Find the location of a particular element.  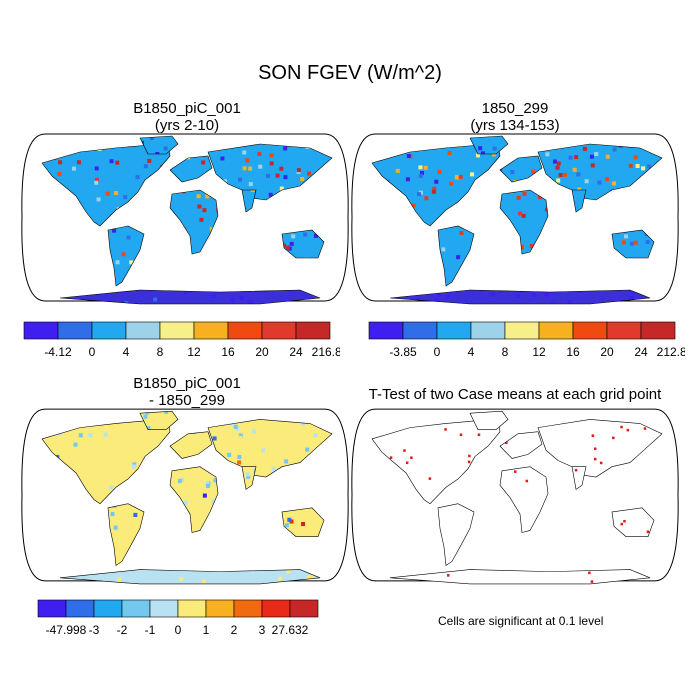

colorbar-tick-label: 1 is located at coordinates (206, 630).